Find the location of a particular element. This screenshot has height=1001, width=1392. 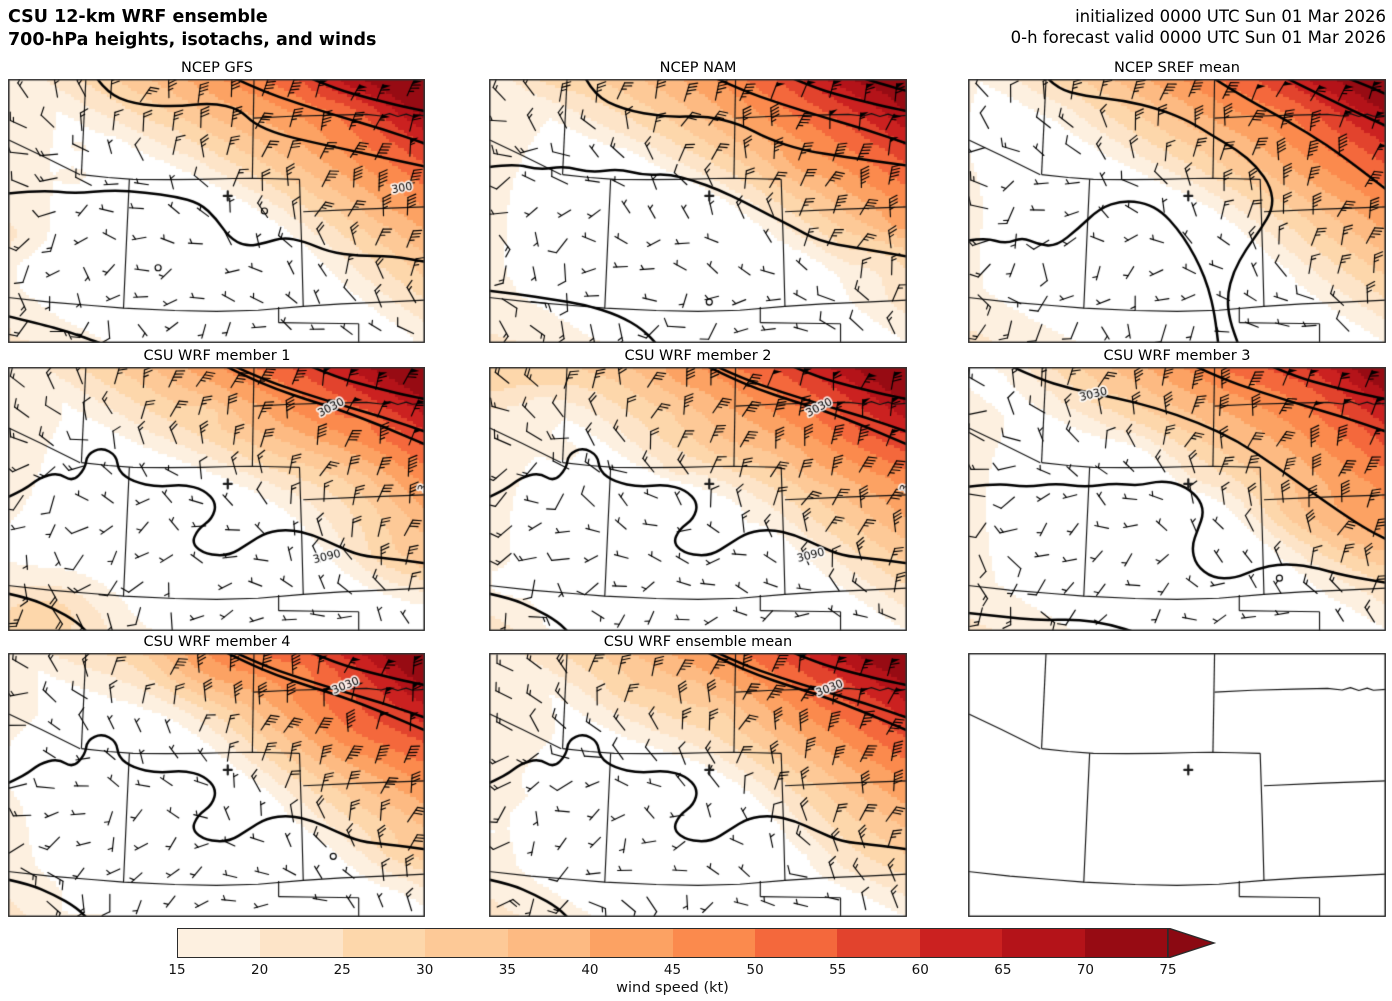

panel-wrf-member-3: CSU WRF member 3 is located at coordinates (1177, 489).